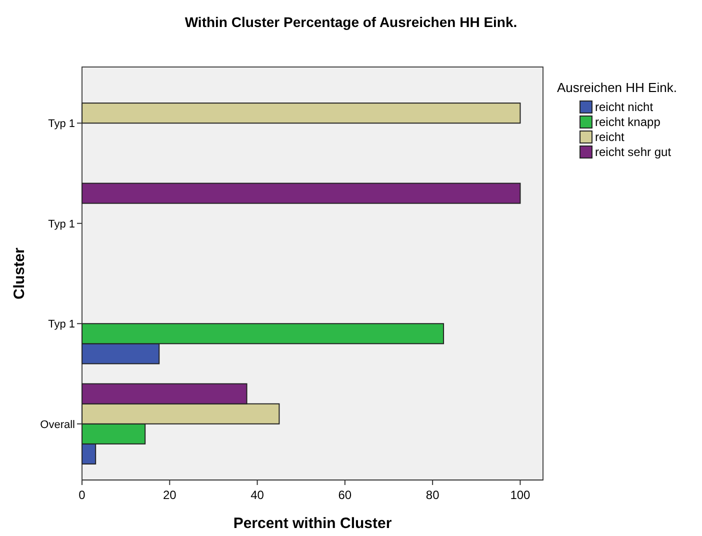 The image size is (702, 536). Describe the element at coordinates (57, 424) in the screenshot. I see `y-tick-label: Overall` at that location.